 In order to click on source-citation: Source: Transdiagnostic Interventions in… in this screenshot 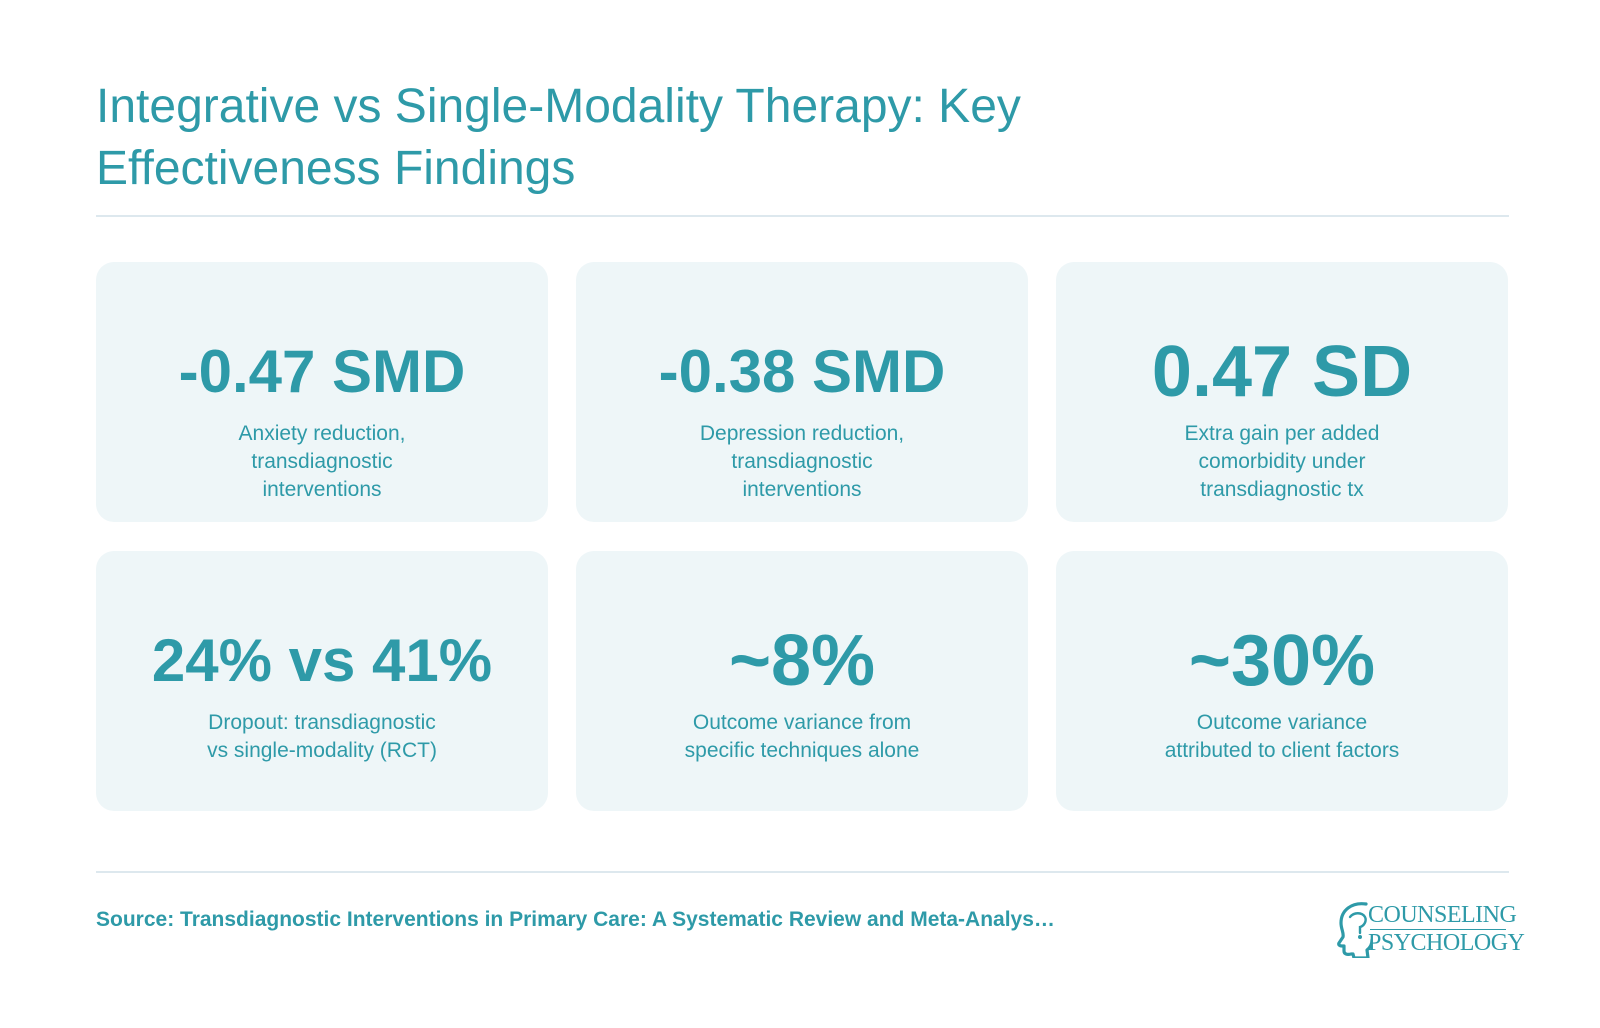, I will do `click(575, 919)`.